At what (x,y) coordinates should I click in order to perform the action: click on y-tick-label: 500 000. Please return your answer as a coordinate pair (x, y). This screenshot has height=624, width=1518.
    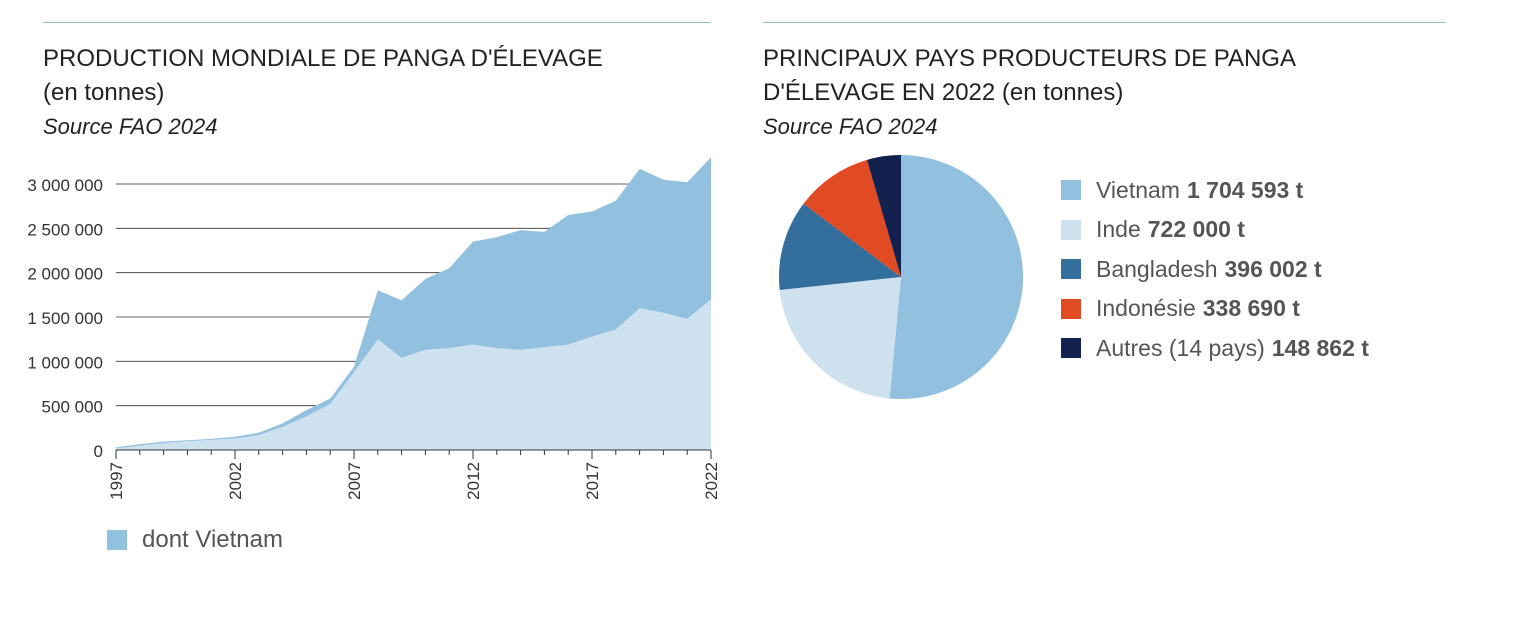
    Looking at the image, I should click on (72, 407).